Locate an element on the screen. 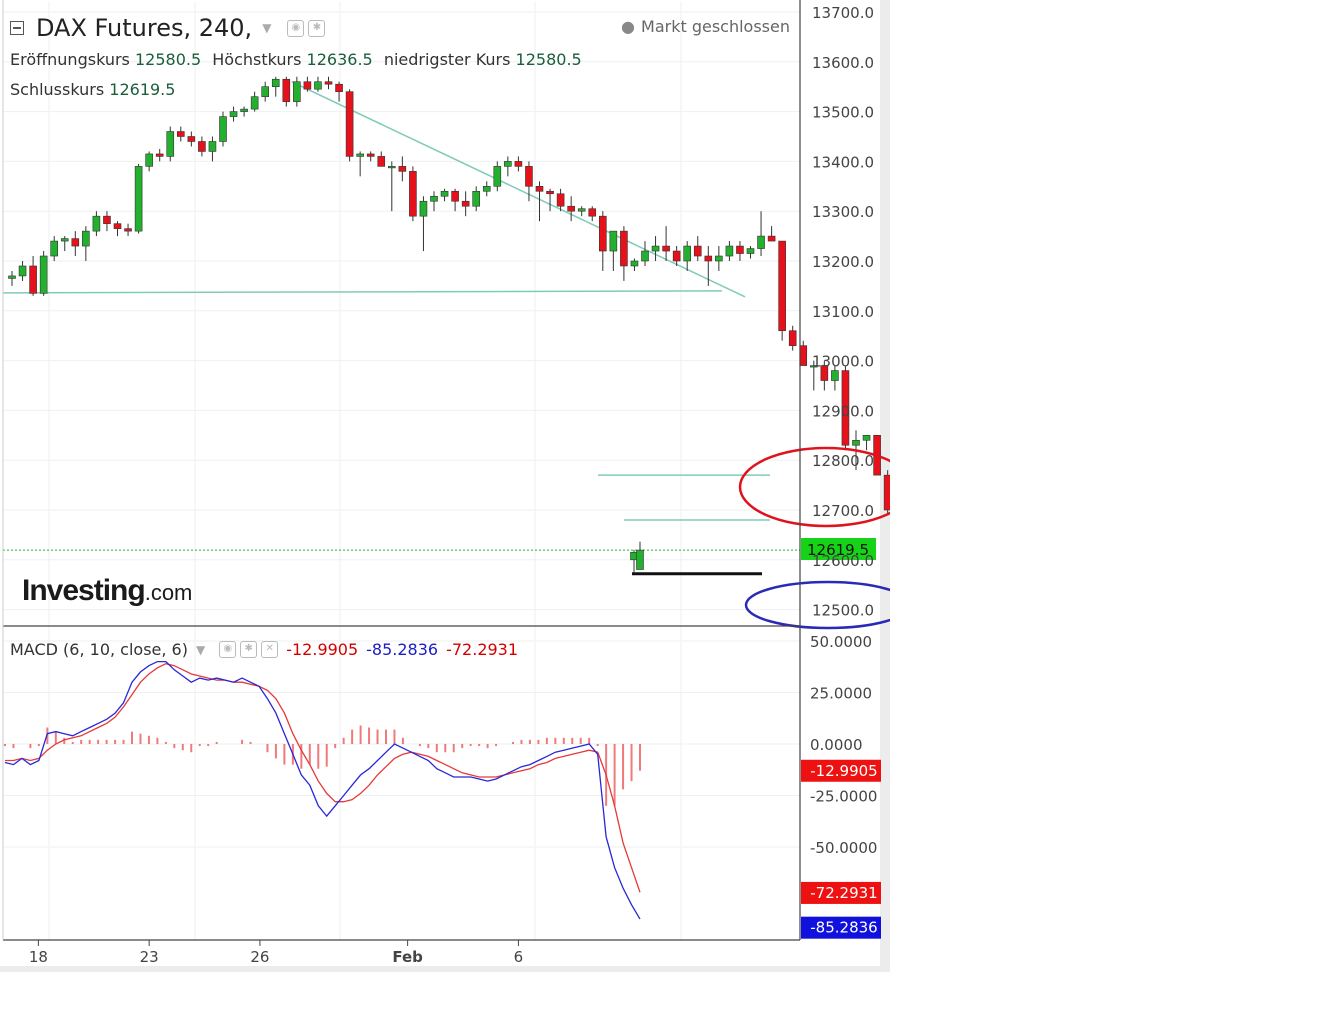 This screenshot has width=1322, height=1026. window-edge-bottom is located at coordinates (445, 969).